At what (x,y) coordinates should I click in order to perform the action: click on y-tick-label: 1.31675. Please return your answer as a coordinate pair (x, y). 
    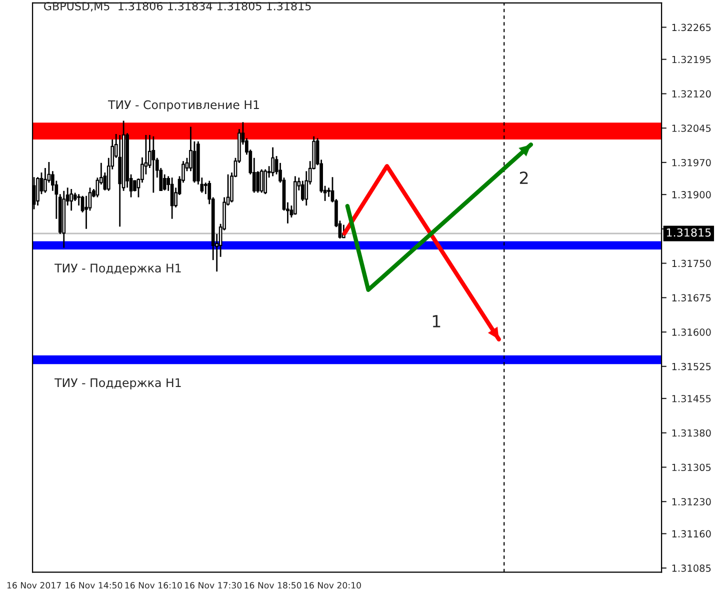
    Looking at the image, I should click on (691, 298).